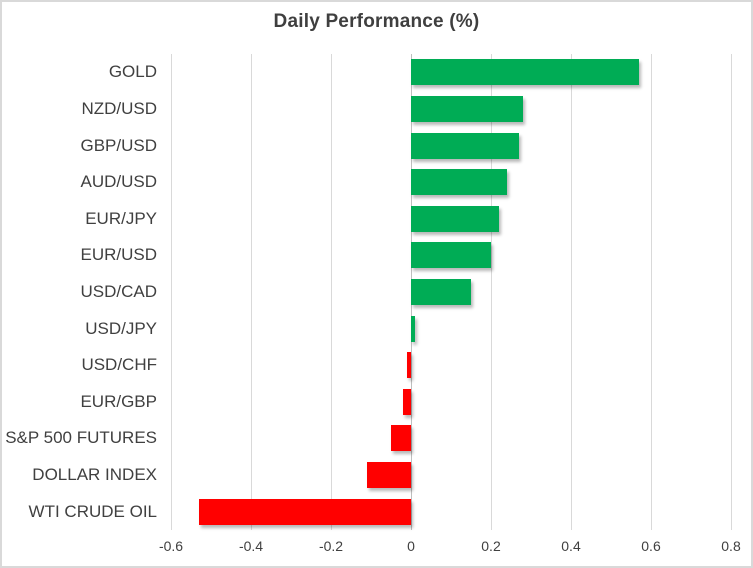 This screenshot has width=753, height=568. What do you see at coordinates (81, 438) in the screenshot?
I see `category-label: S&P 500 FUTURES` at bounding box center [81, 438].